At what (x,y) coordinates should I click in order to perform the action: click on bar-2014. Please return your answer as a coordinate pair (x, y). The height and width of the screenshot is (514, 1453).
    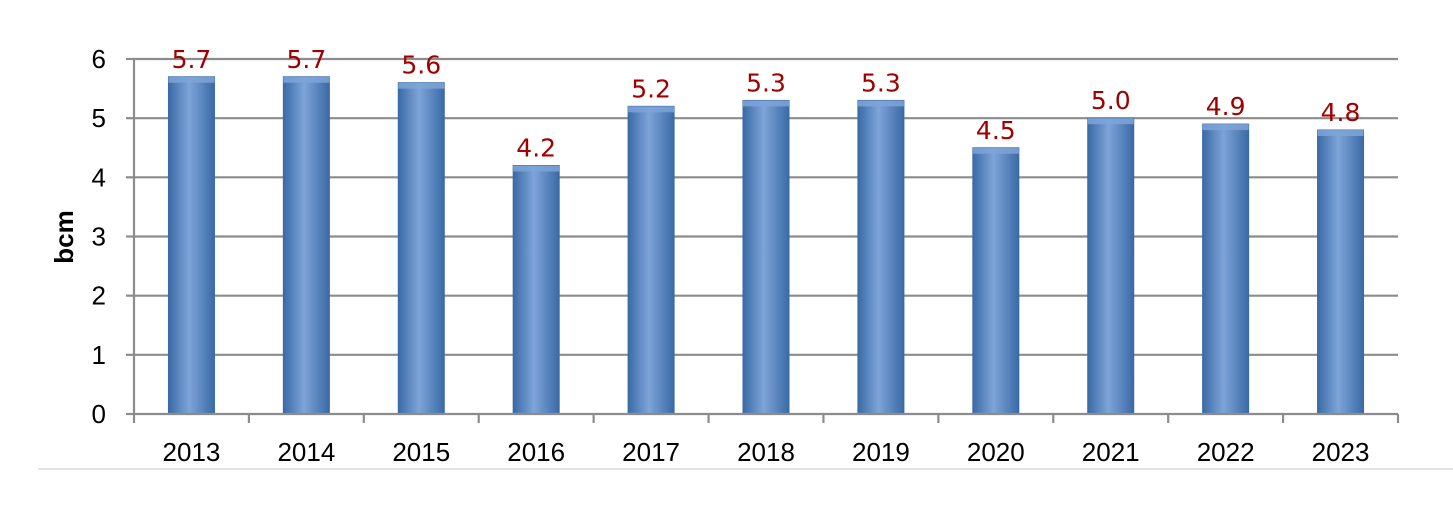
    Looking at the image, I should click on (306, 245).